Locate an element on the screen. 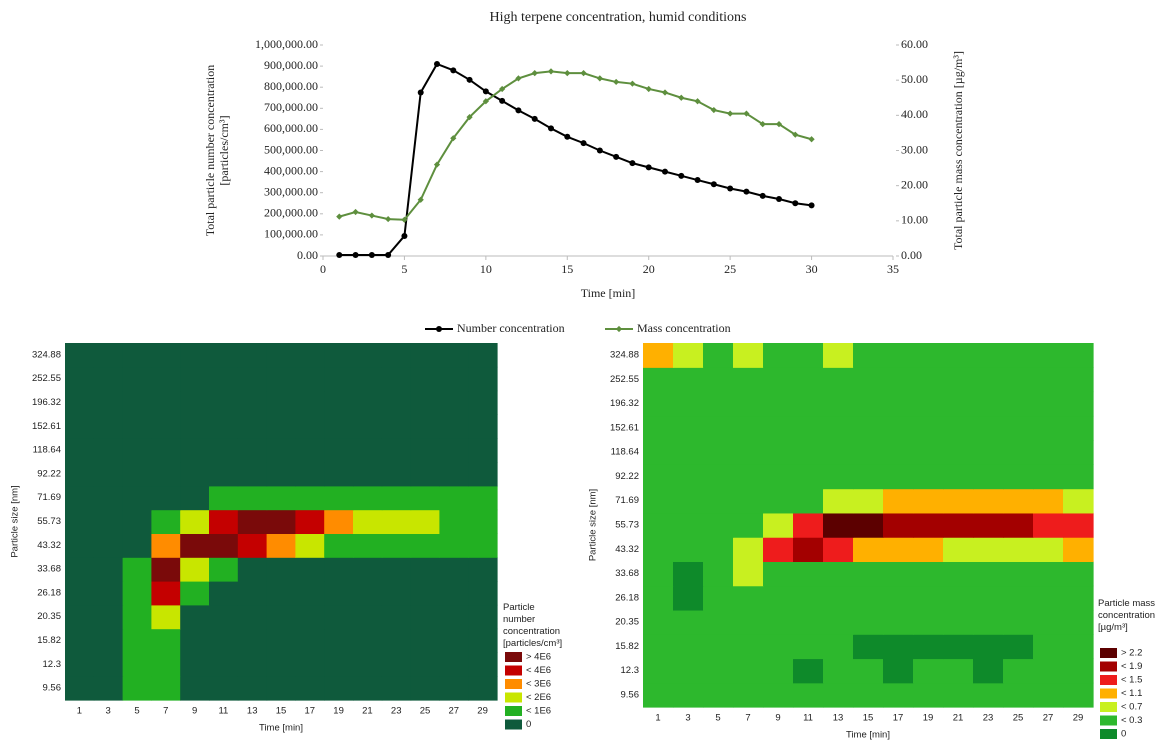  y-tick-label: 15.82 is located at coordinates (627, 646).